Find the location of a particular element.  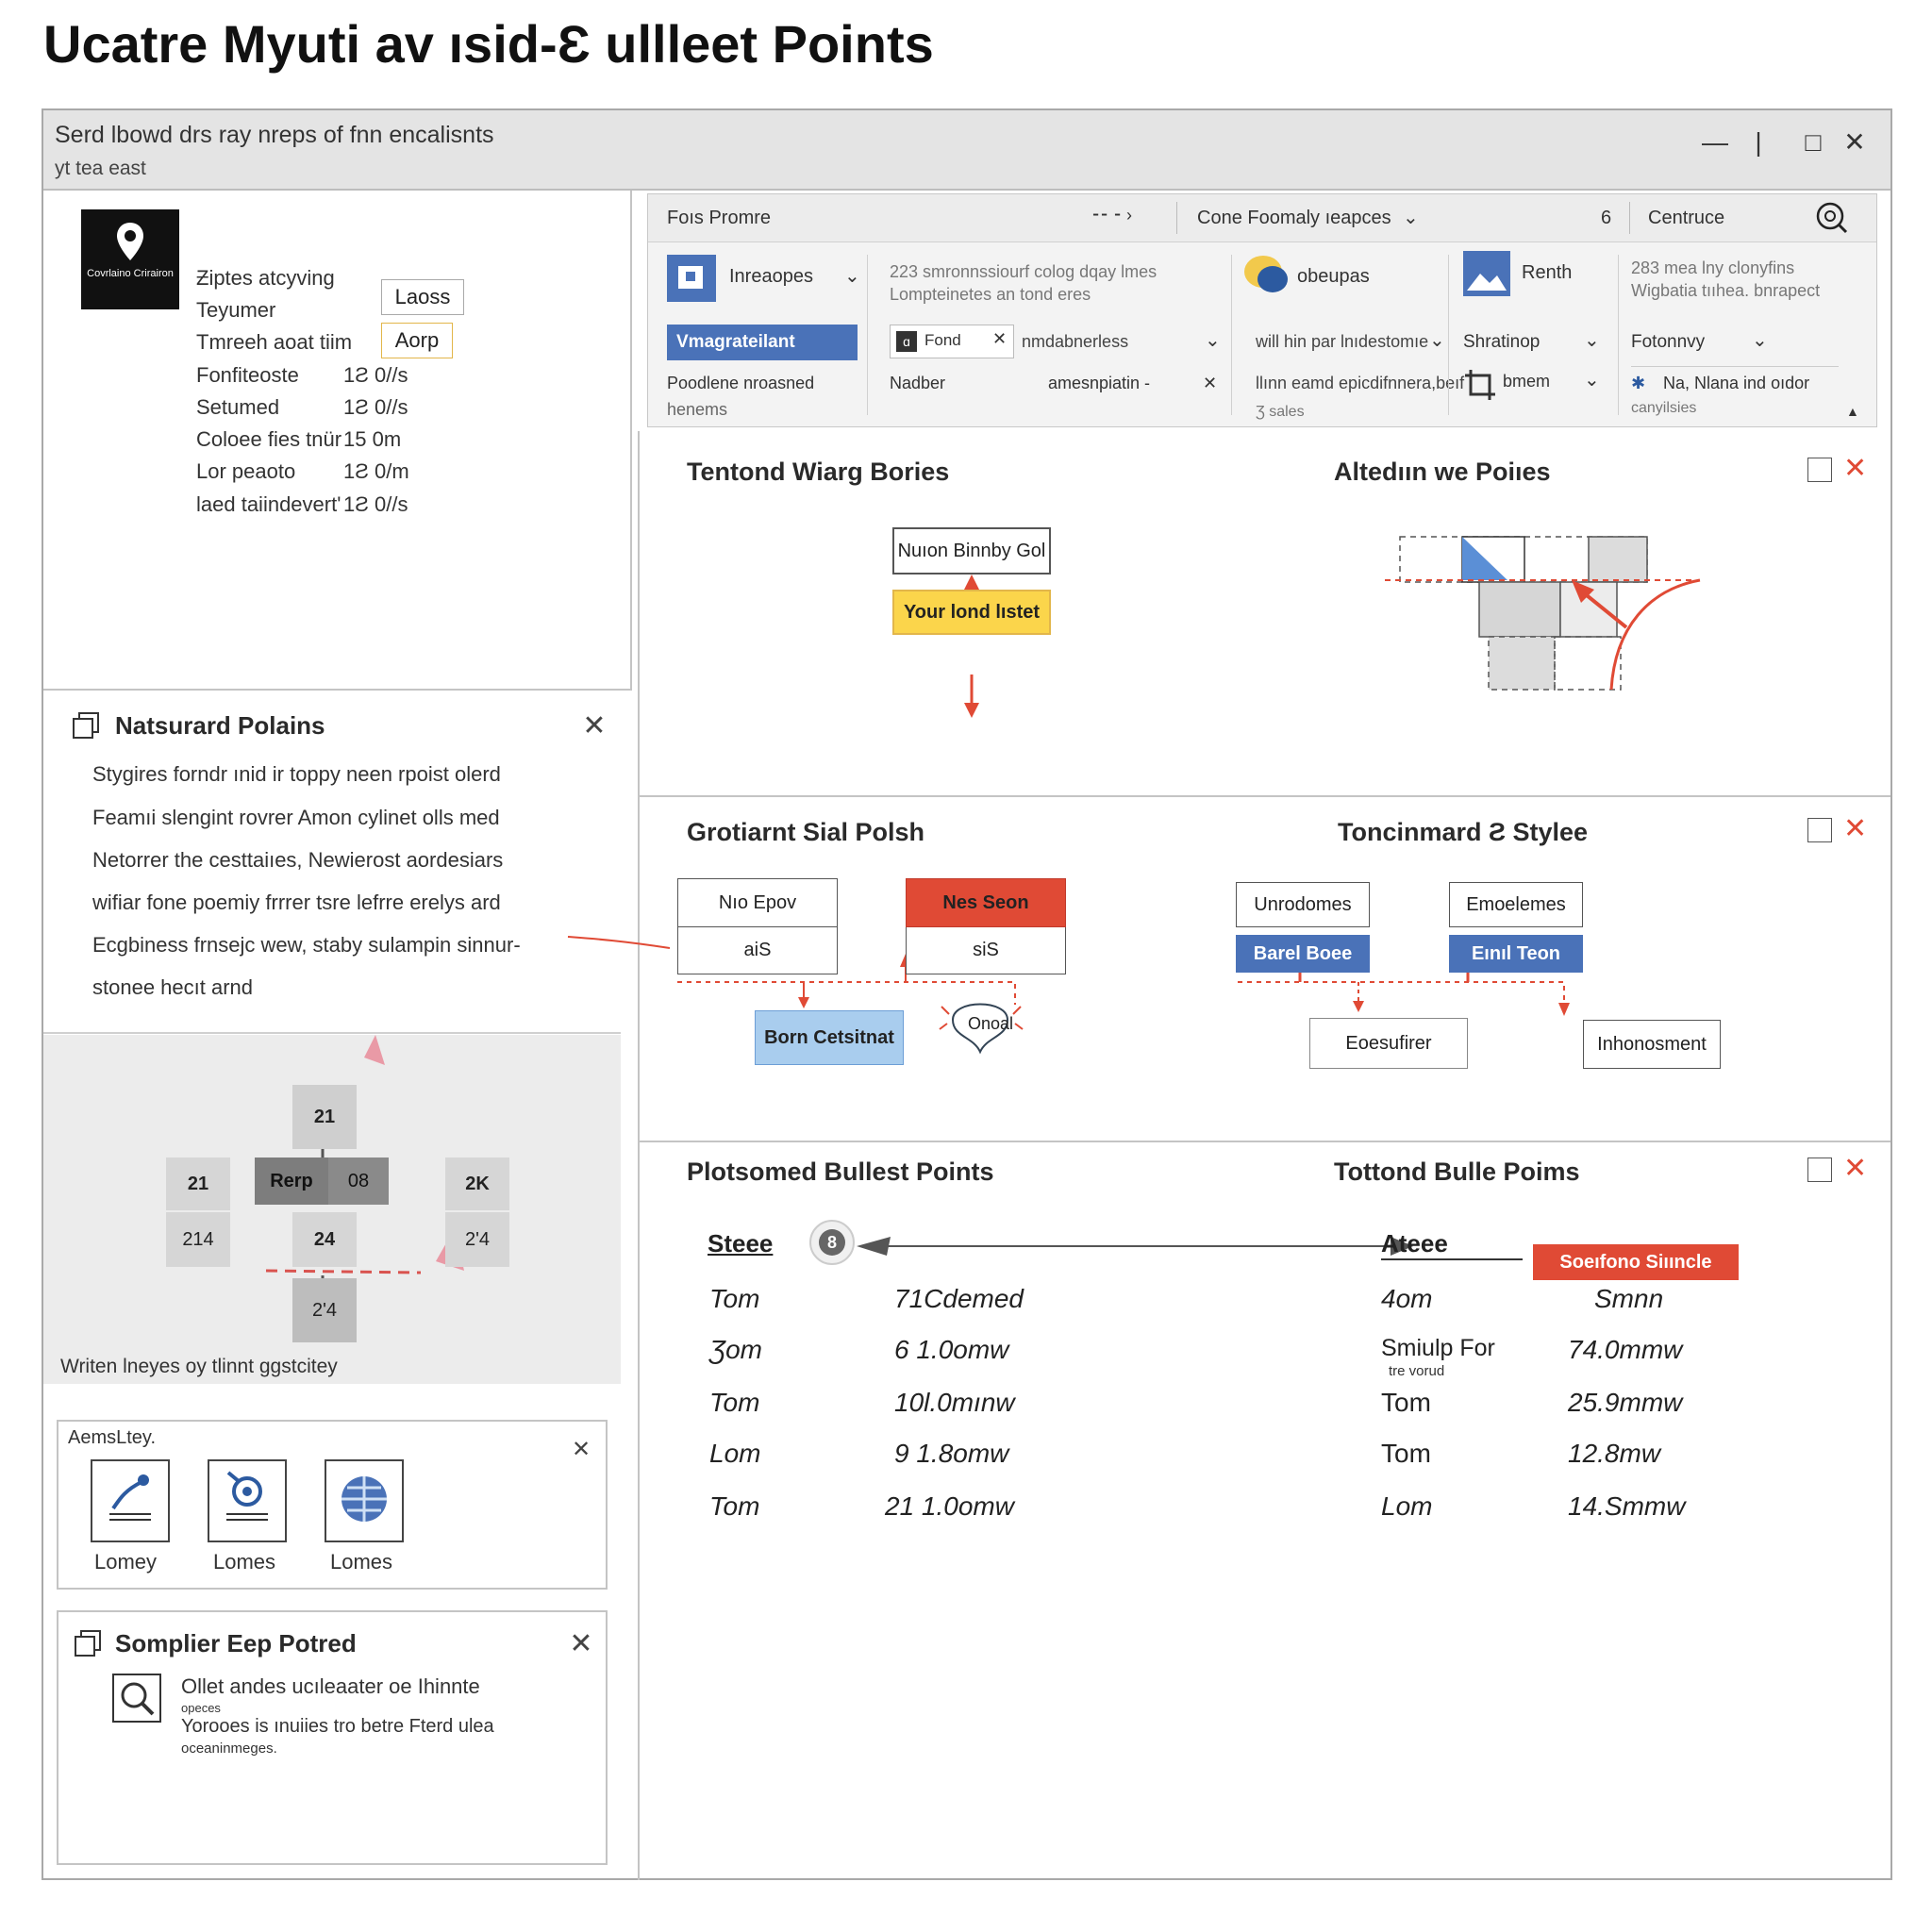

font-picker: ɑ Fond ✕ is located at coordinates (952, 342).